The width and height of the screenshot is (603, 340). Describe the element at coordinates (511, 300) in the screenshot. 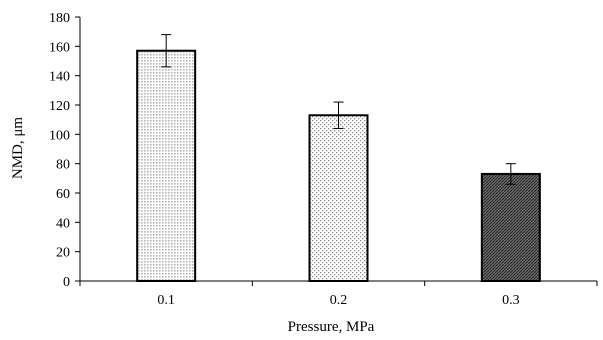

I see `x-tick-label: 0.3` at that location.